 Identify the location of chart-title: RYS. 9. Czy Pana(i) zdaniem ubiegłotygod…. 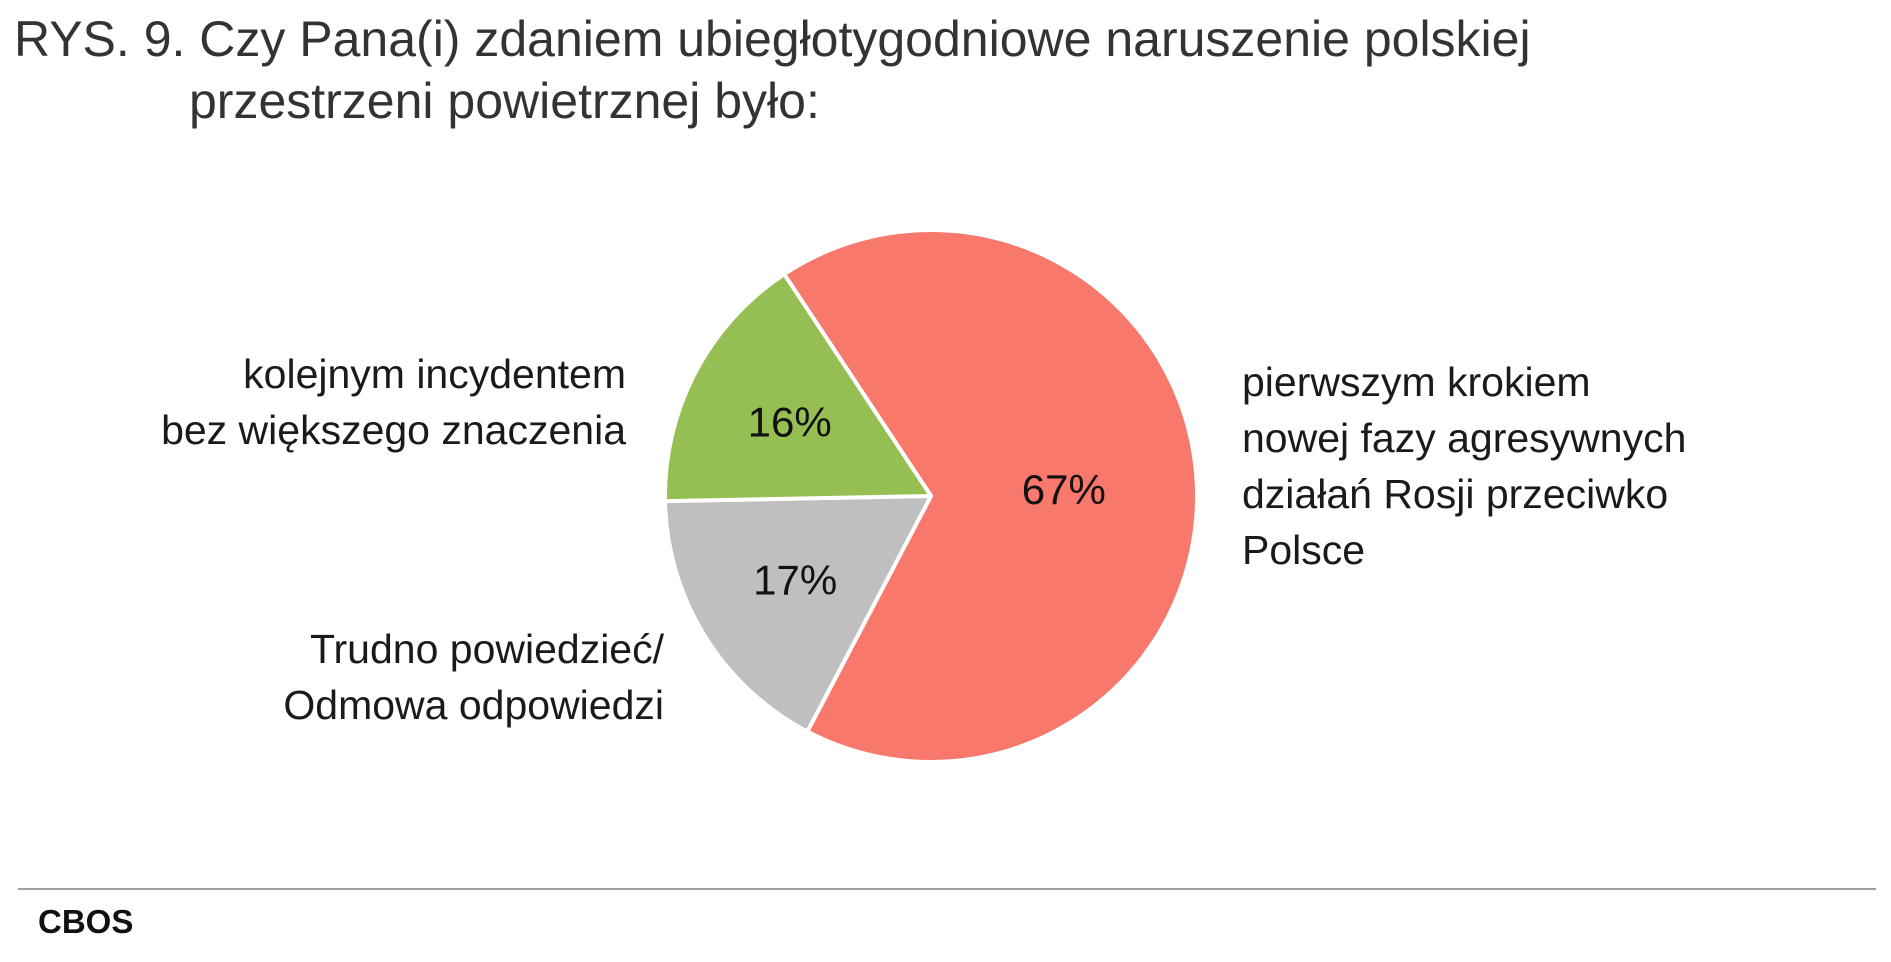
(772, 70).